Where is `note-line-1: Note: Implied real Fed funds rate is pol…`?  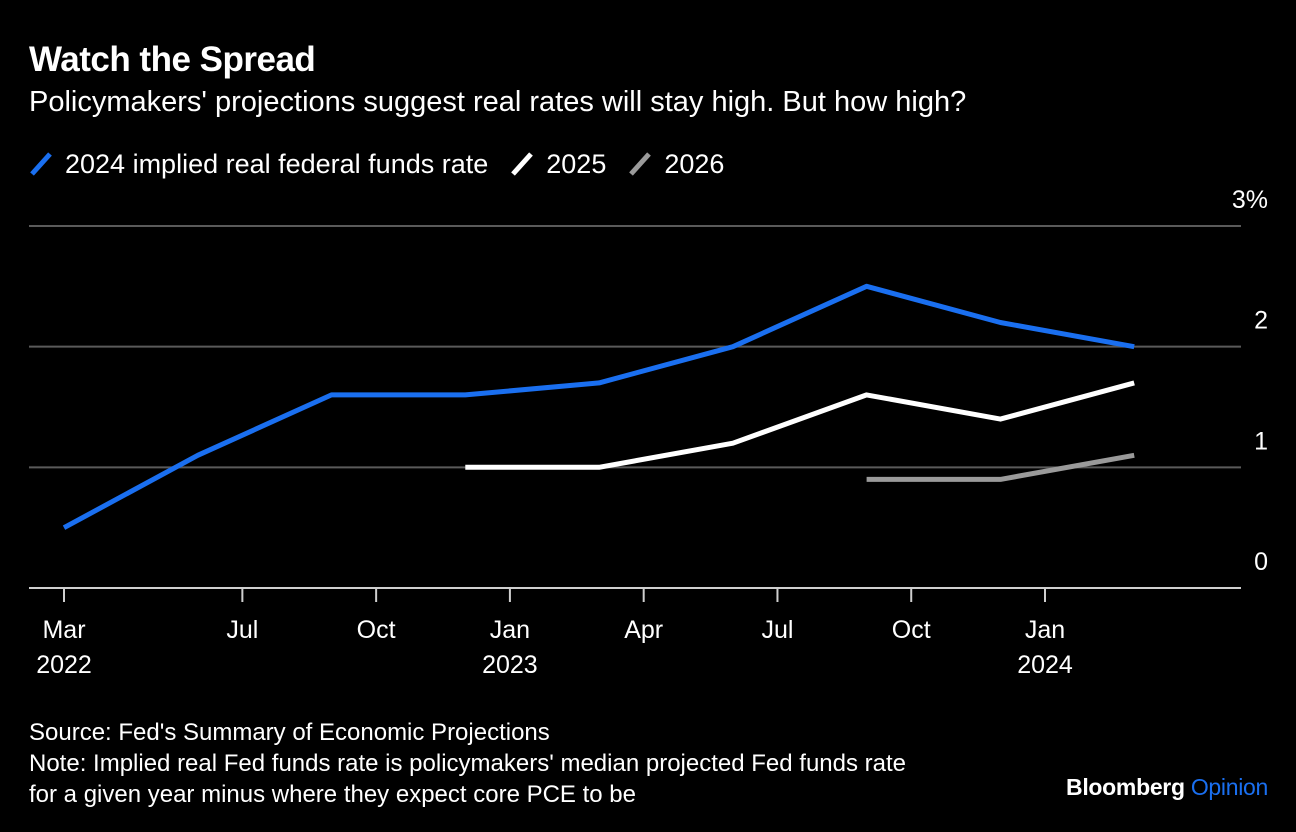
note-line-1: Note: Implied real Fed funds rate is pol… is located at coordinates (468, 763).